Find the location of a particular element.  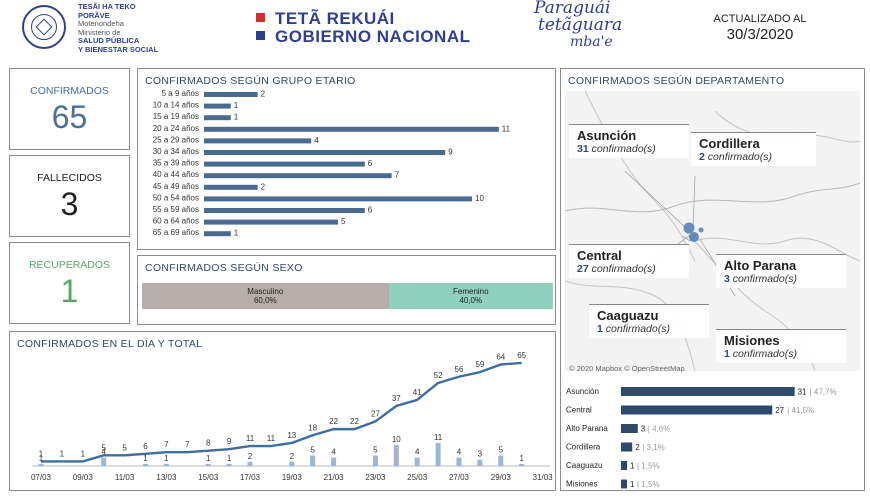

dept-pct-cordillera: | 3,1% is located at coordinates (653, 447).